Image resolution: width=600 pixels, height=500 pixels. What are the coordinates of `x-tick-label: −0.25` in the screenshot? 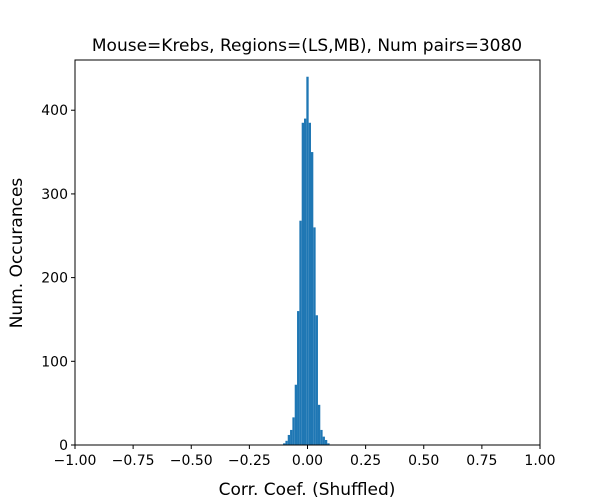 It's located at (249, 461).